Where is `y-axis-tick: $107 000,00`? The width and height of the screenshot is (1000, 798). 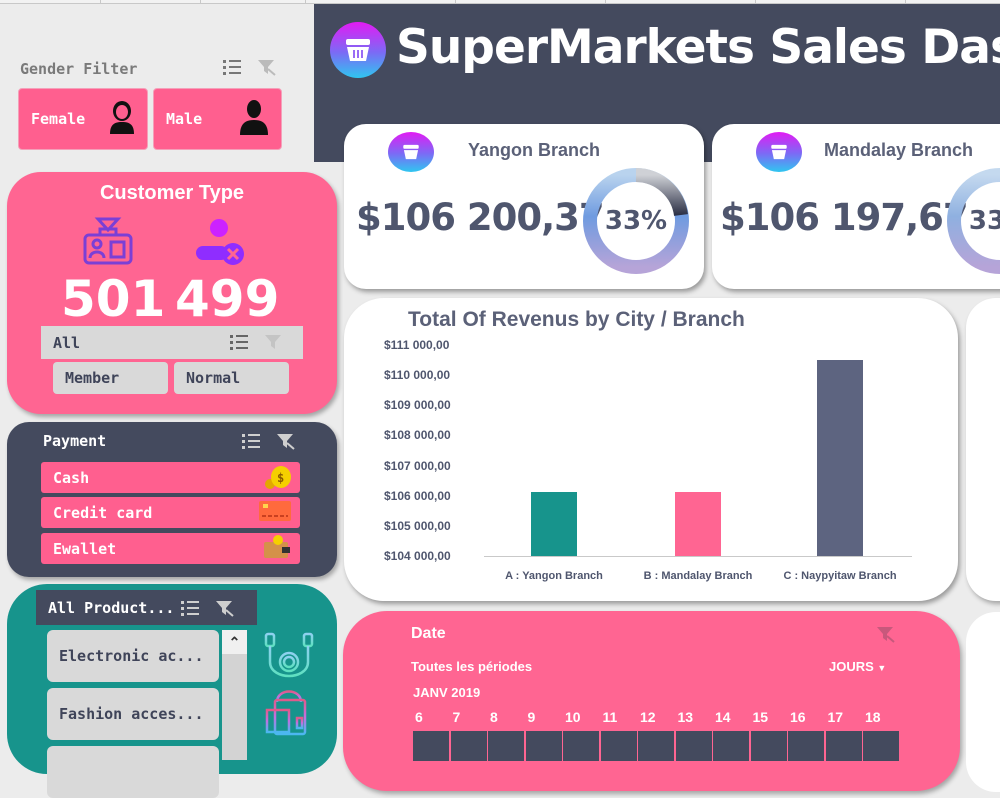
y-axis-tick: $107 000,00 is located at coordinates (417, 466).